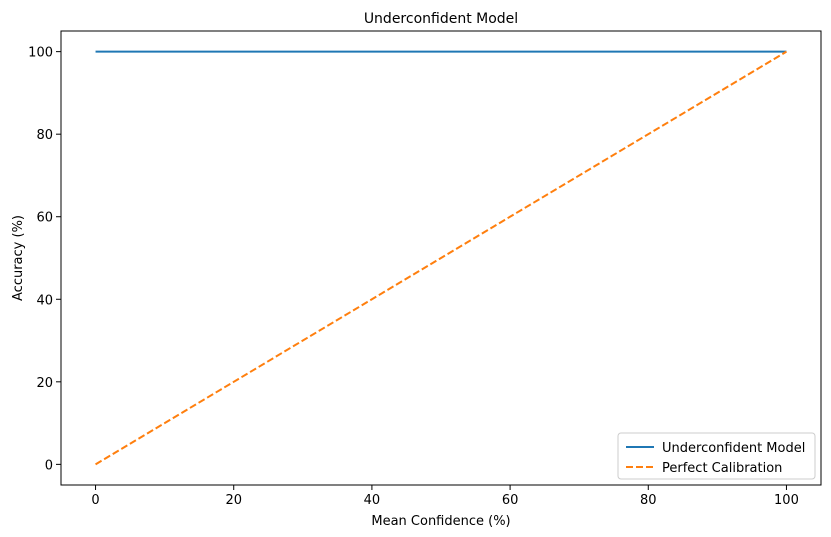 This screenshot has width=831, height=537. What do you see at coordinates (733, 448) in the screenshot?
I see `legend-label-0: Underconfident Model` at bounding box center [733, 448].